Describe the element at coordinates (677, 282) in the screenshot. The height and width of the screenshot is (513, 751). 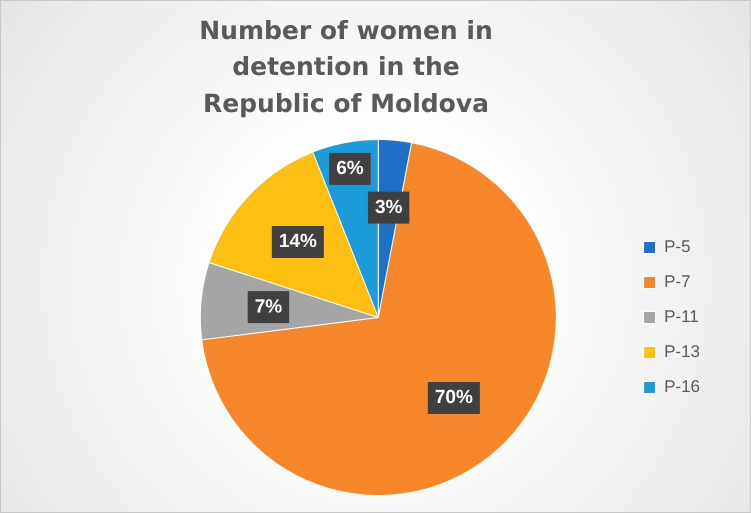
I see `legend-label: P-7` at that location.